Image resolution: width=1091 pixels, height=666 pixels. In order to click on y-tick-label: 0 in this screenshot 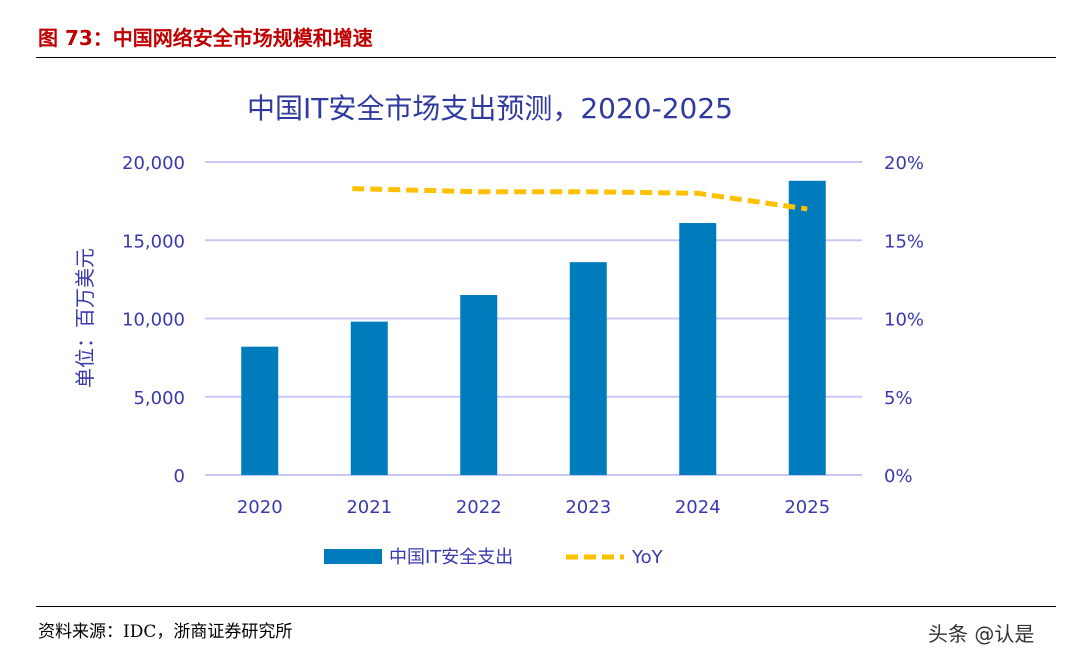, I will do `click(179, 476)`.